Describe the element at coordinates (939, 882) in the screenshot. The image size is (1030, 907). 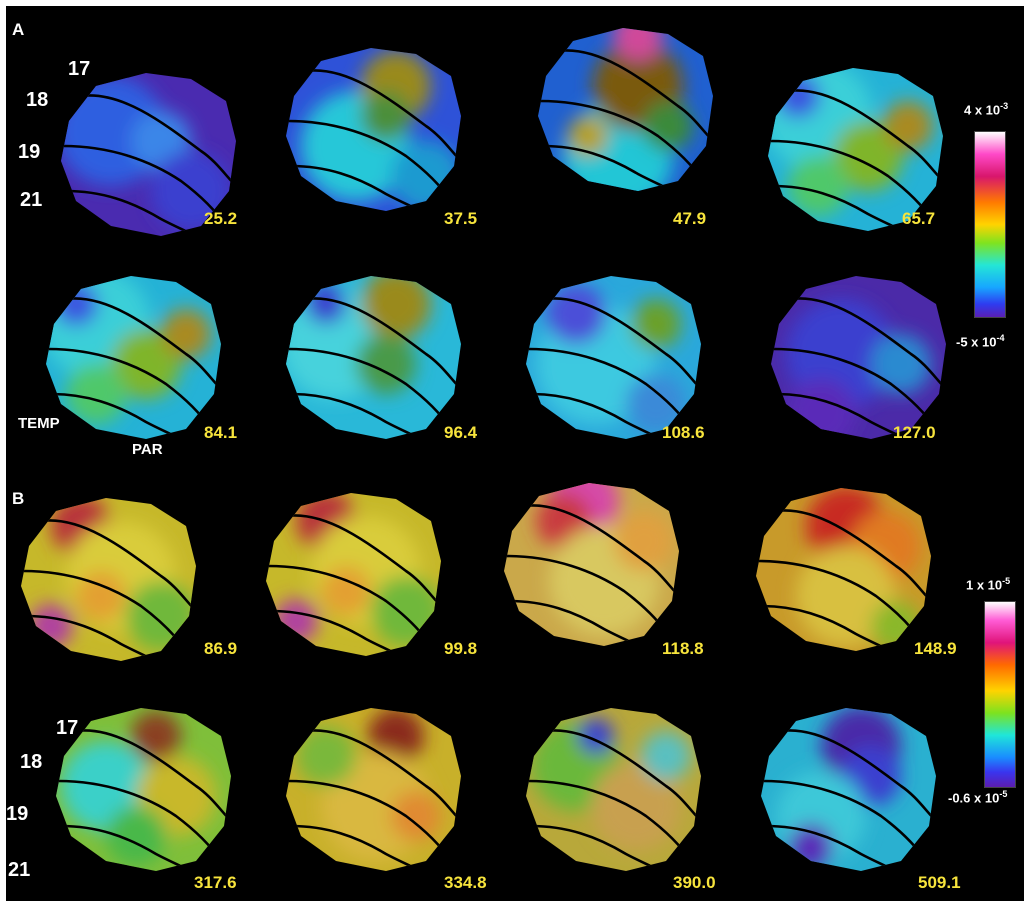
I see `time-label: 509.1` at that location.